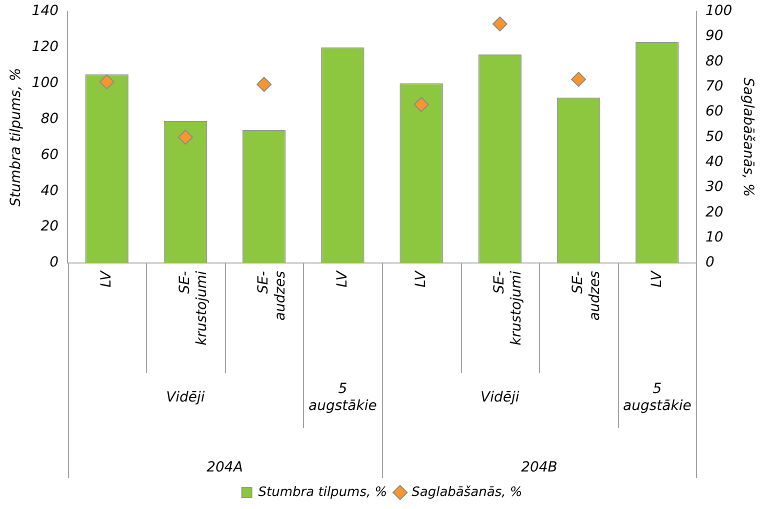  I want to click on text: 204A, so click(224, 468).